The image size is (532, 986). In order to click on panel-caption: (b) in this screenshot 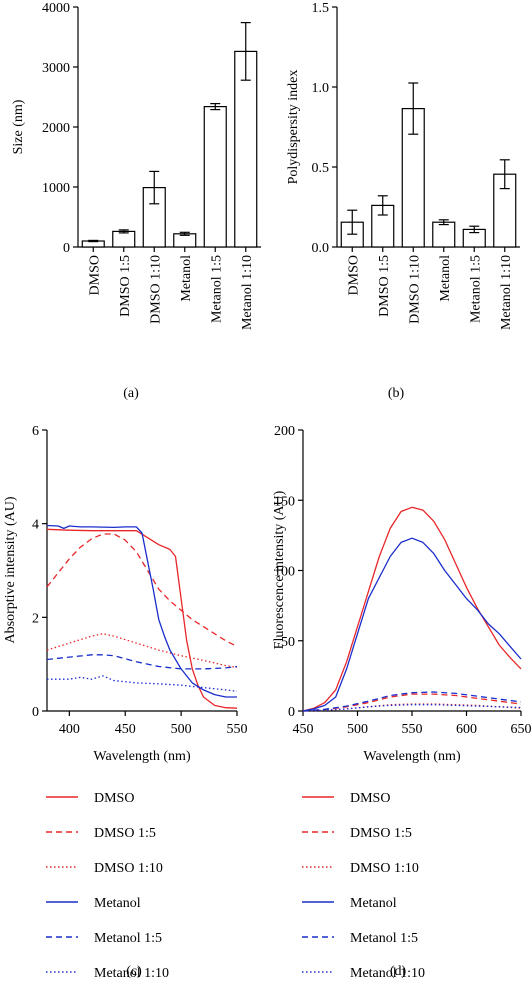, I will do `click(396, 393)`.